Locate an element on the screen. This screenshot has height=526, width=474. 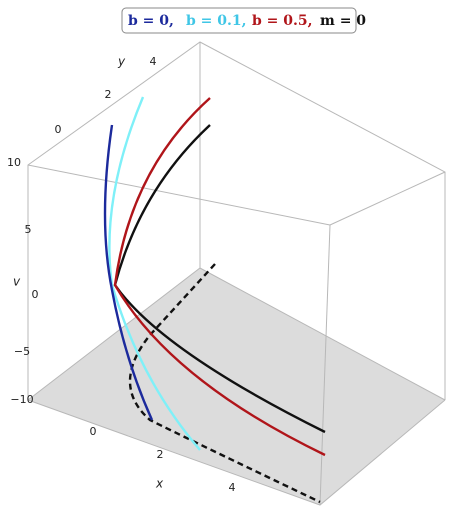
legend-box is located at coordinates (239, 20).